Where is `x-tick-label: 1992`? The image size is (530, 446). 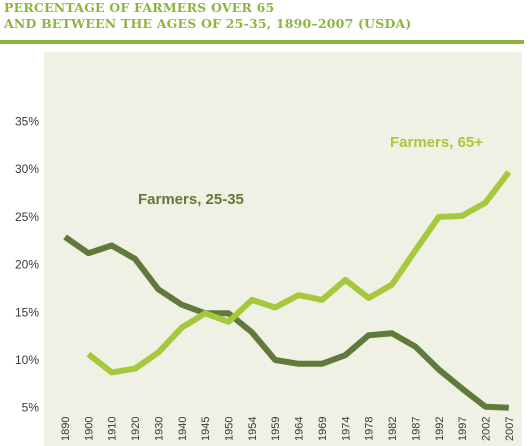 x-tick-label: 1992 is located at coordinates (440, 429).